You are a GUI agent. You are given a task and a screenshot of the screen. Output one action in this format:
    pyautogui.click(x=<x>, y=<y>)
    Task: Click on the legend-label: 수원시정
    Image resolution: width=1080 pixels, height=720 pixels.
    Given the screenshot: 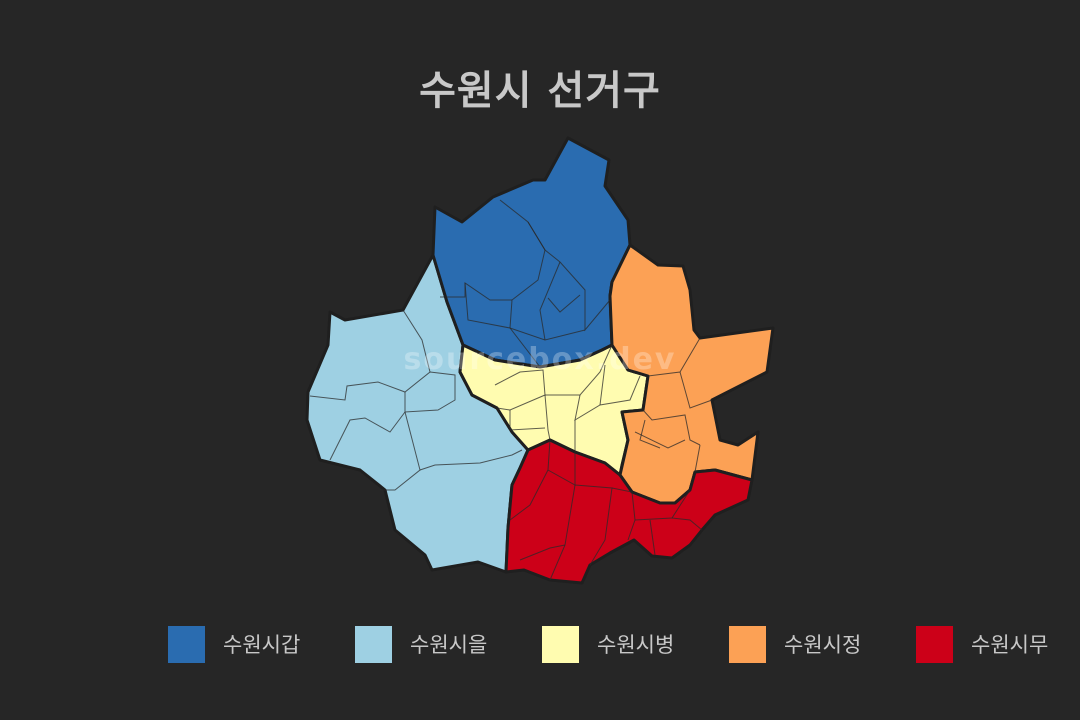 What is the action you would take?
    pyautogui.click(x=823, y=645)
    